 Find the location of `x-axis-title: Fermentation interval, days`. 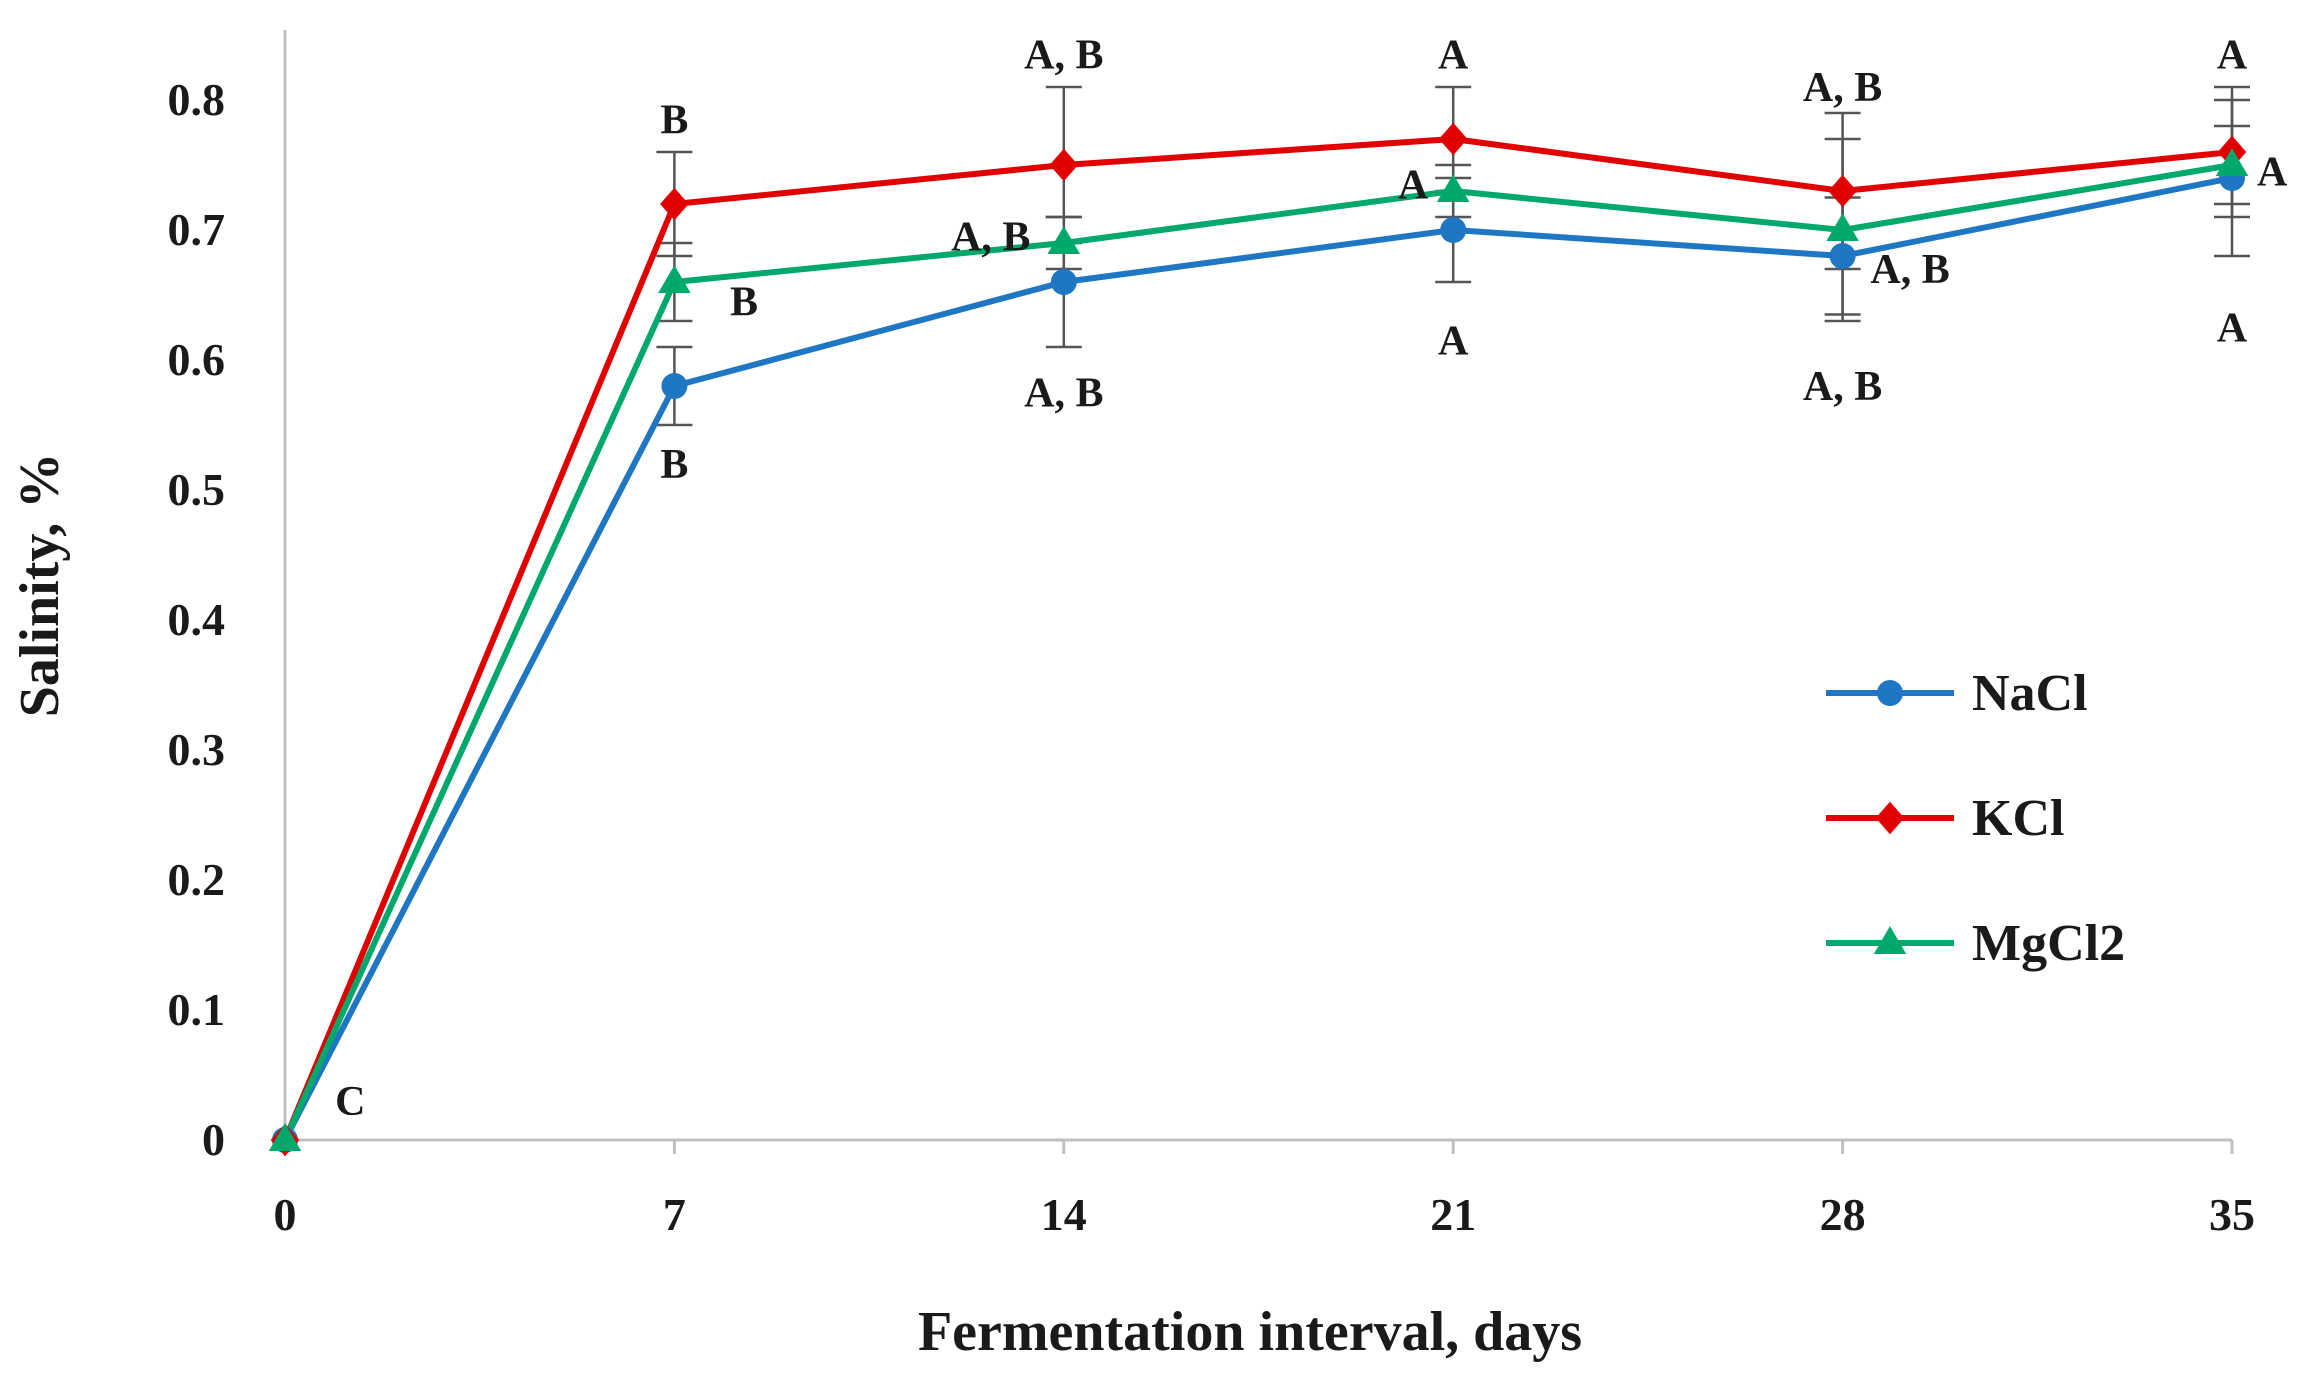

x-axis-title: Fermentation interval, days is located at coordinates (1250, 1332).